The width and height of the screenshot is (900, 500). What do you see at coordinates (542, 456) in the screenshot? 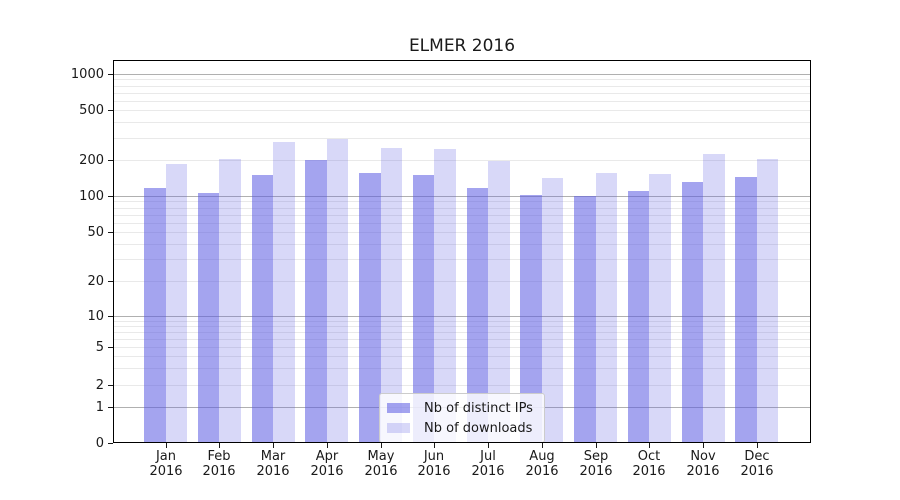
I see `x-tick-label-month: Aug` at bounding box center [542, 456].